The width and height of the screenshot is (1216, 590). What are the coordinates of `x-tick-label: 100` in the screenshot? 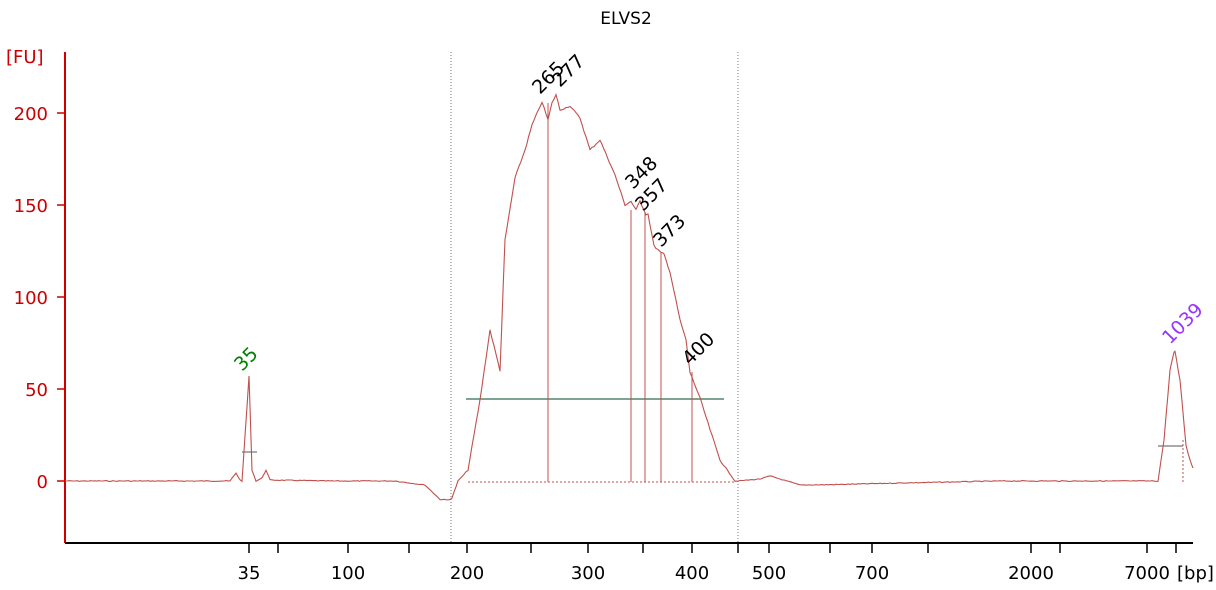 It's located at (348, 573).